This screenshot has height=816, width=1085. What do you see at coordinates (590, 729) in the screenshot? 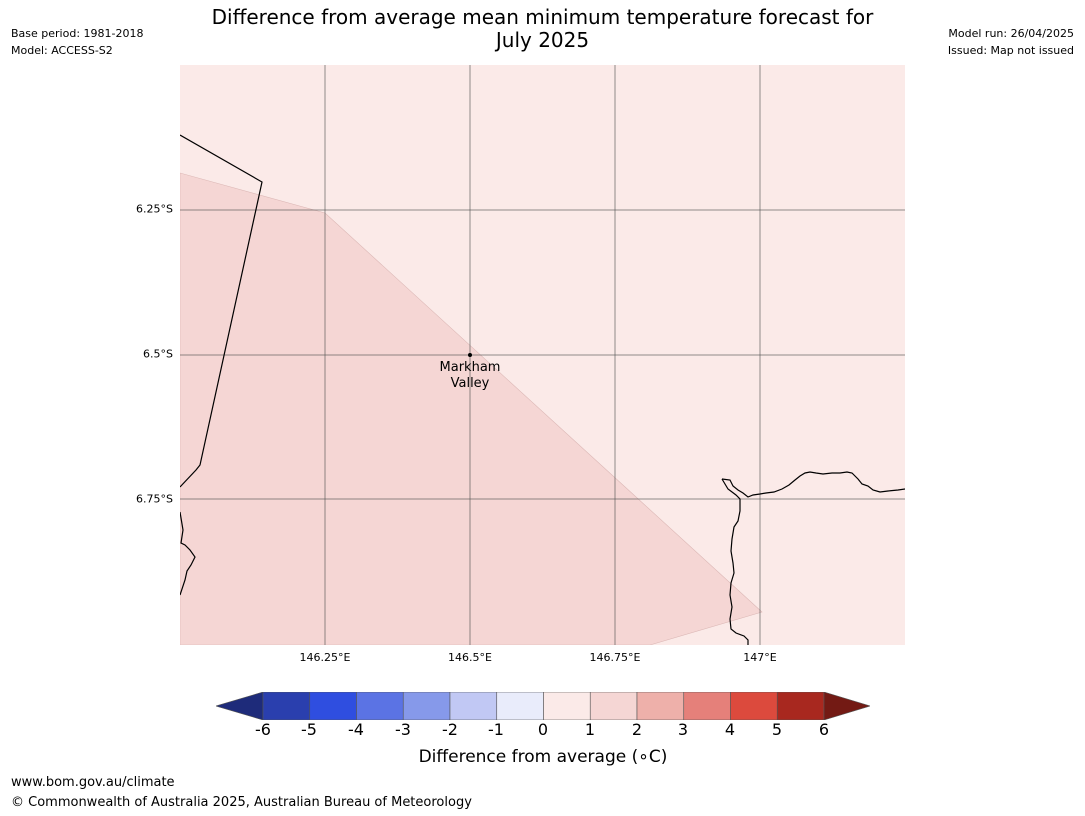
I see `colorbar-tick: 1` at bounding box center [590, 729].